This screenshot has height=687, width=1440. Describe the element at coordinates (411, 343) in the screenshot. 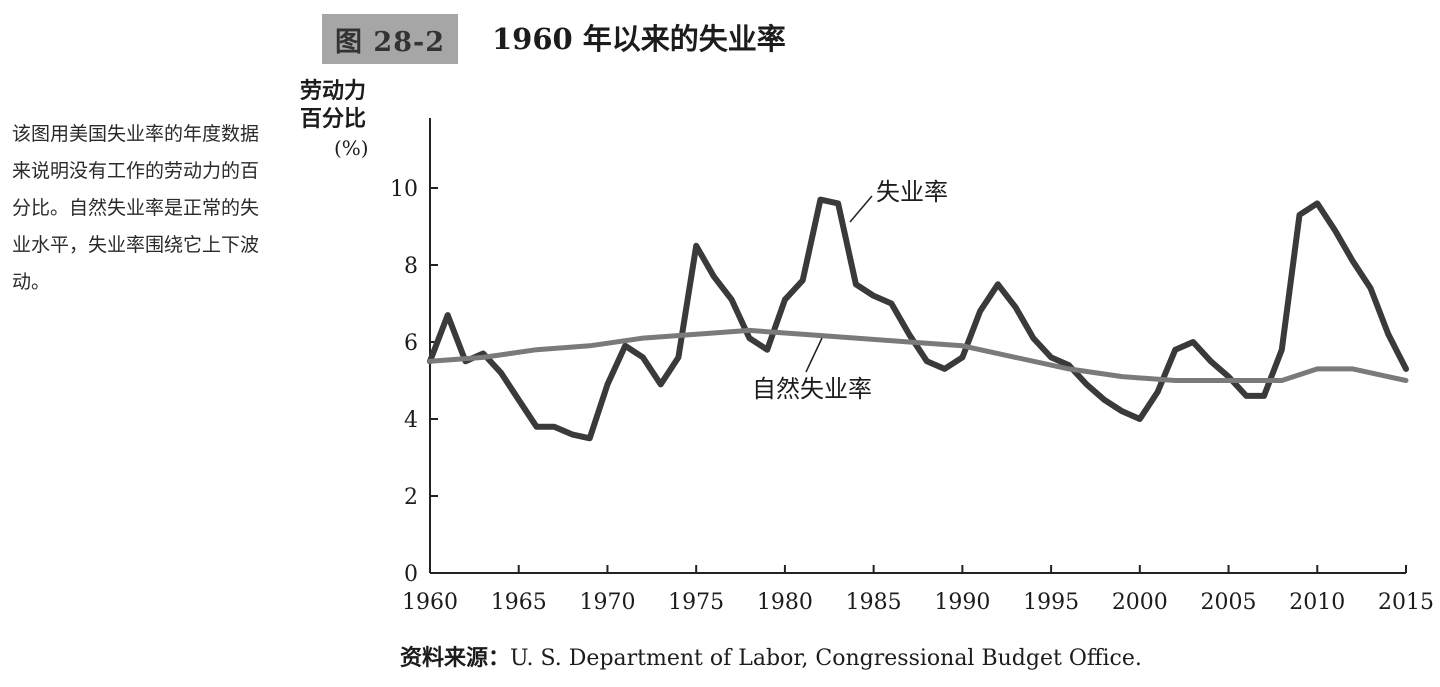

I see `y-tick-label: 6` at that location.